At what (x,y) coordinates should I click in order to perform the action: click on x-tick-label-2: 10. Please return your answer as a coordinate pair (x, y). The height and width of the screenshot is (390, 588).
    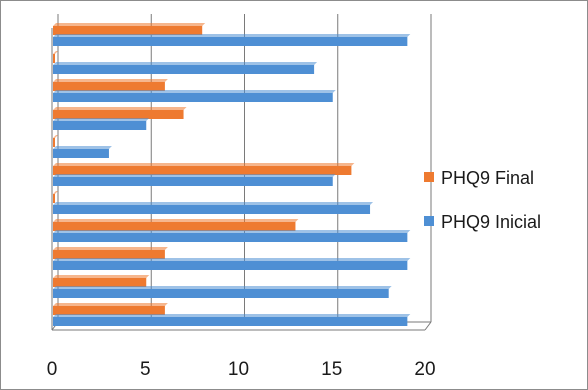
    Looking at the image, I should click on (238, 369).